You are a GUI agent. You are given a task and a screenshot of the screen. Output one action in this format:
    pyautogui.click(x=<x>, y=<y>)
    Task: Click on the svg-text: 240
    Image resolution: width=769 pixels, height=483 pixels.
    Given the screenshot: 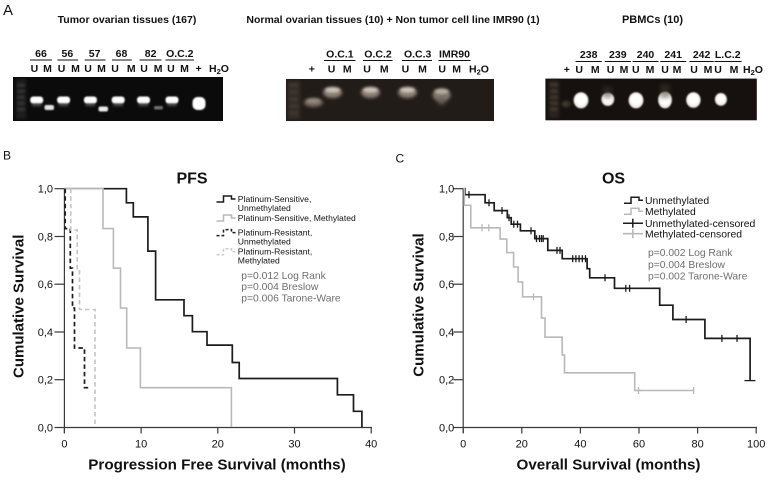 What is the action you would take?
    pyautogui.click(x=646, y=55)
    